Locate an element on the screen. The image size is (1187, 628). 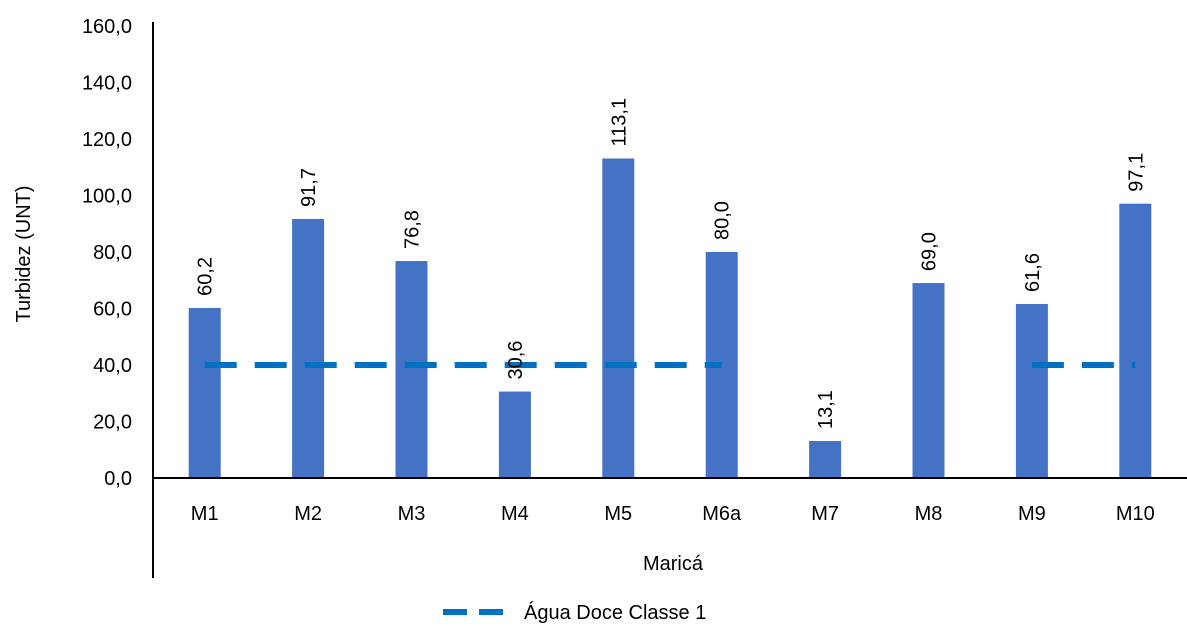
data-label: 113,1 is located at coordinates (619, 122).